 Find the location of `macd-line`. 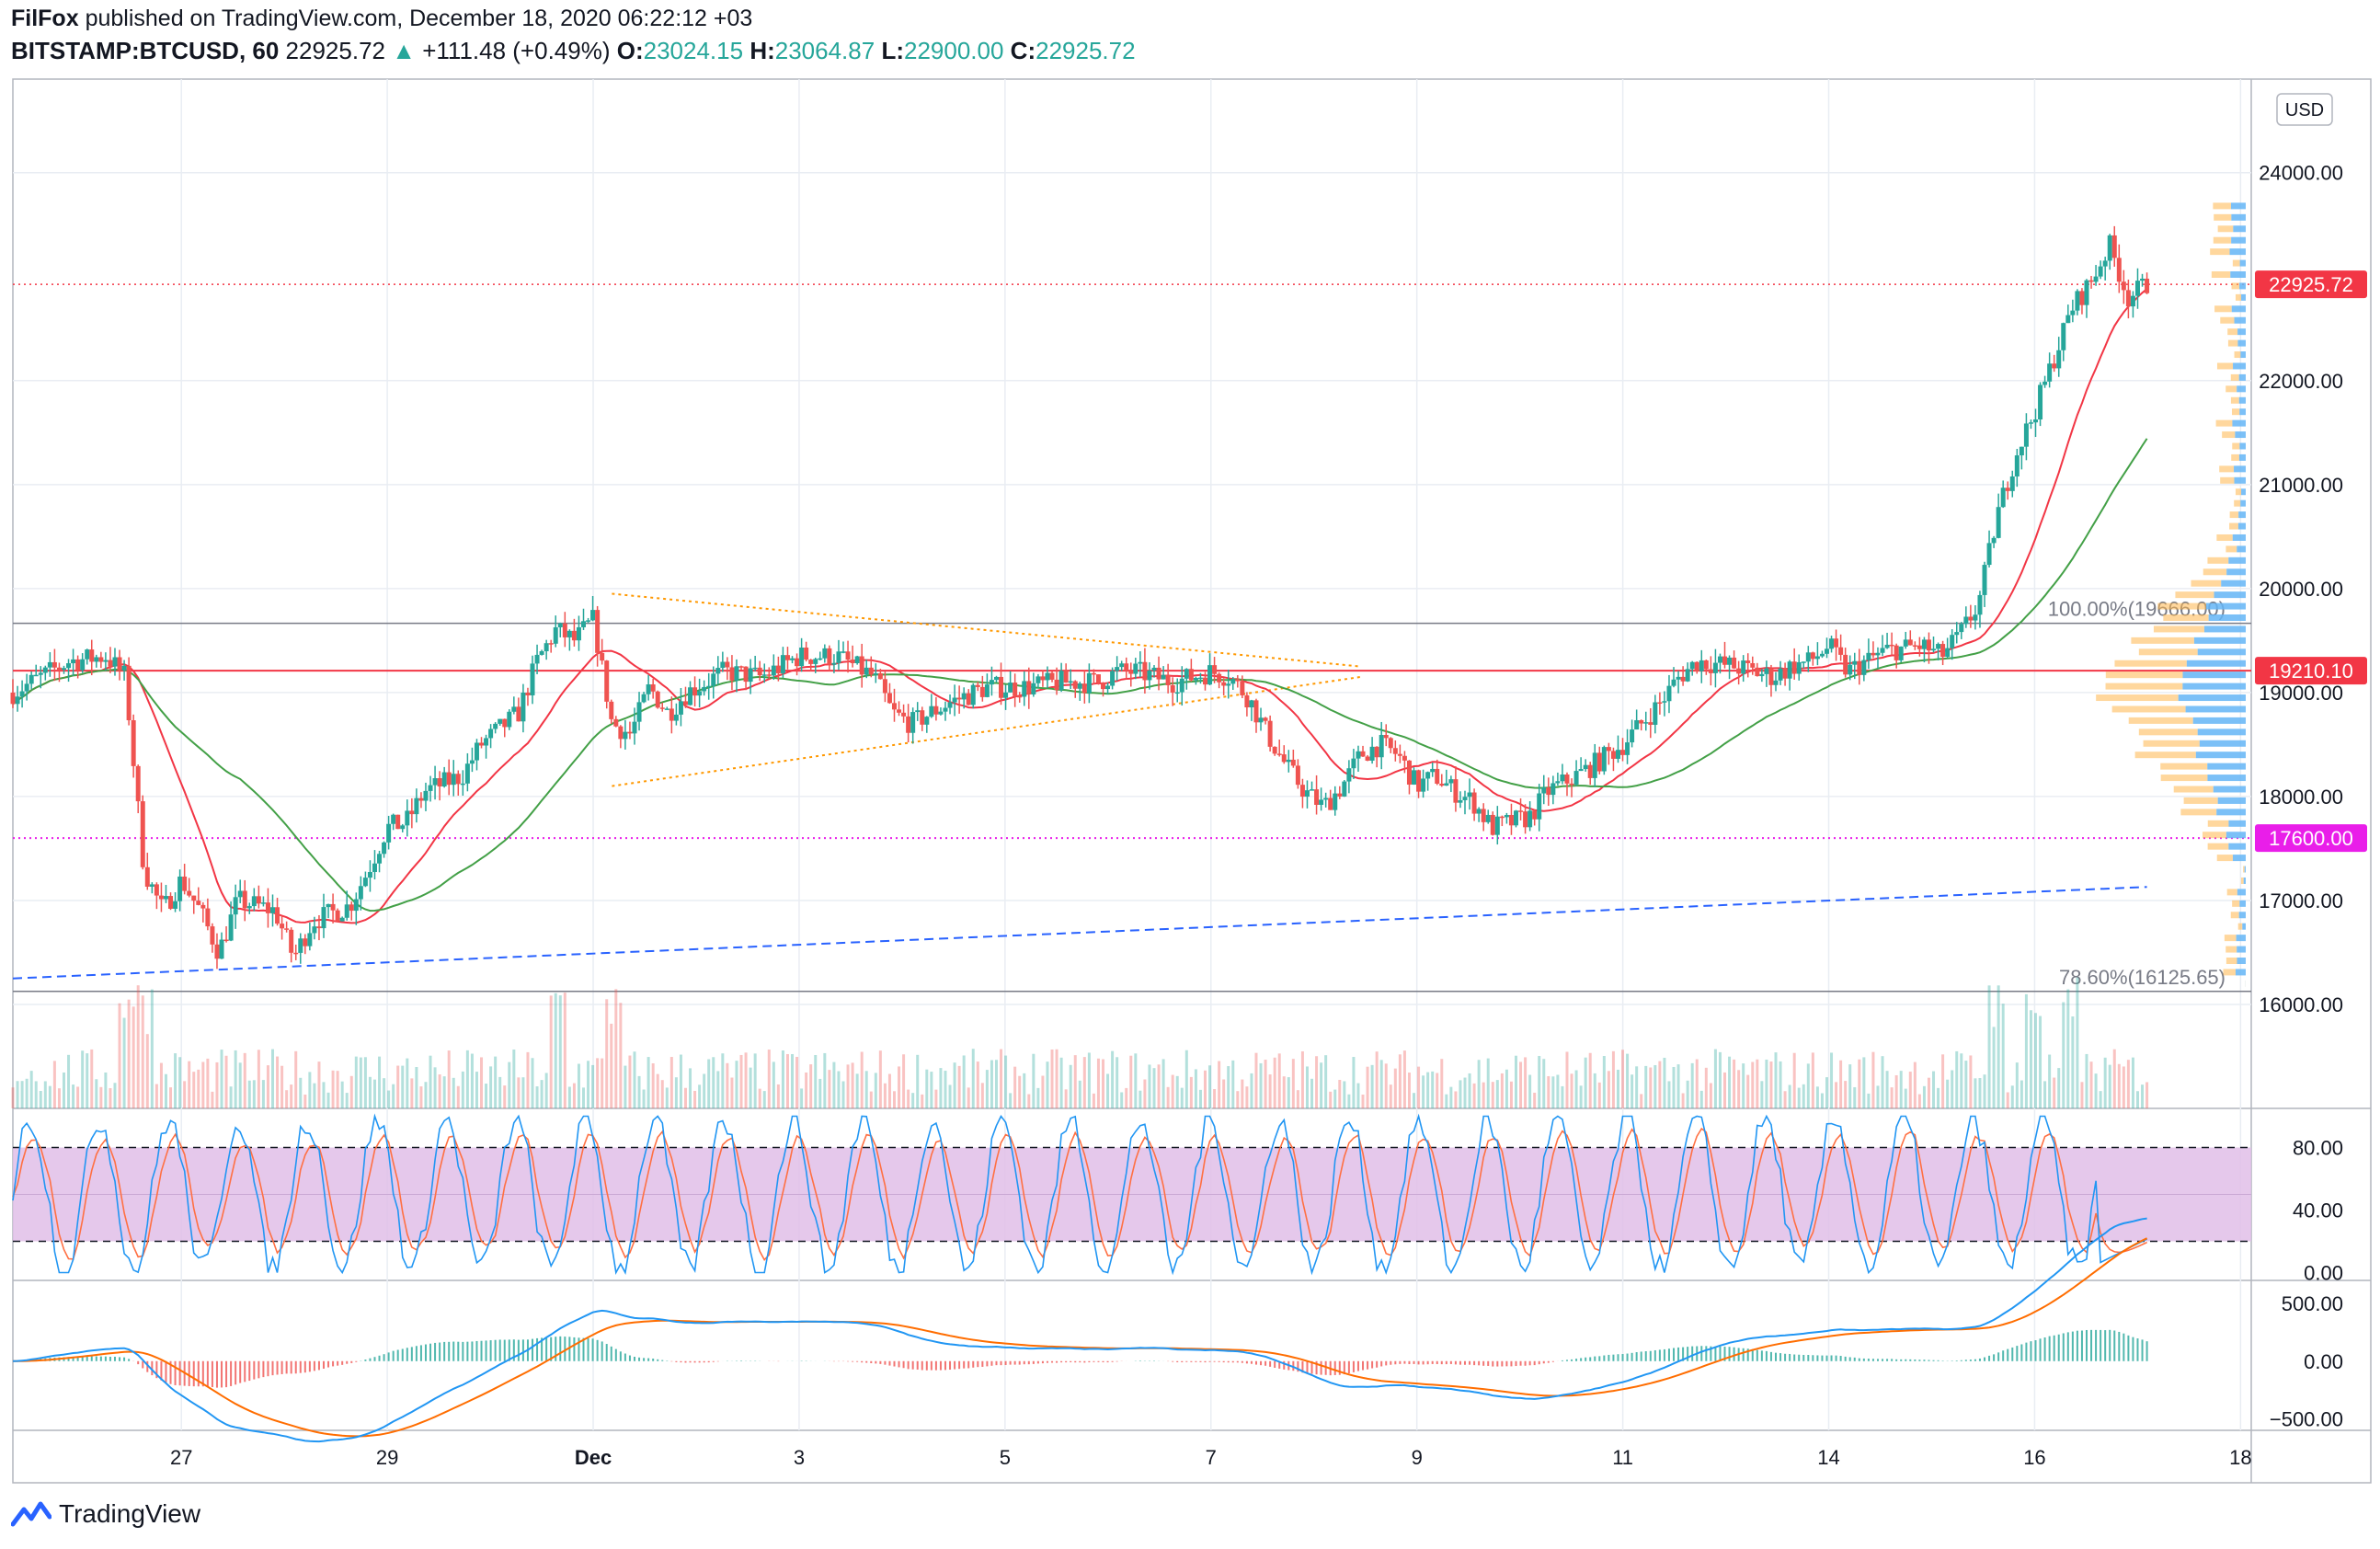

macd-line is located at coordinates (1079, 1330).